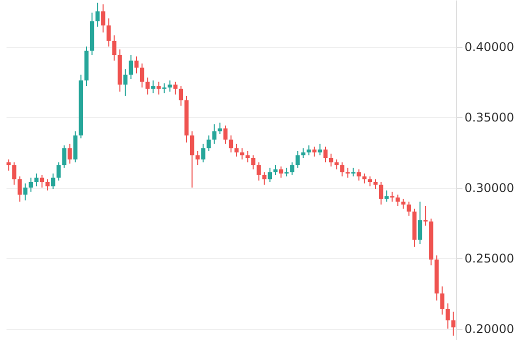 The width and height of the screenshot is (527, 340). What do you see at coordinates (489, 329) in the screenshot?
I see `y-tick-label: 0.20000` at bounding box center [489, 329].